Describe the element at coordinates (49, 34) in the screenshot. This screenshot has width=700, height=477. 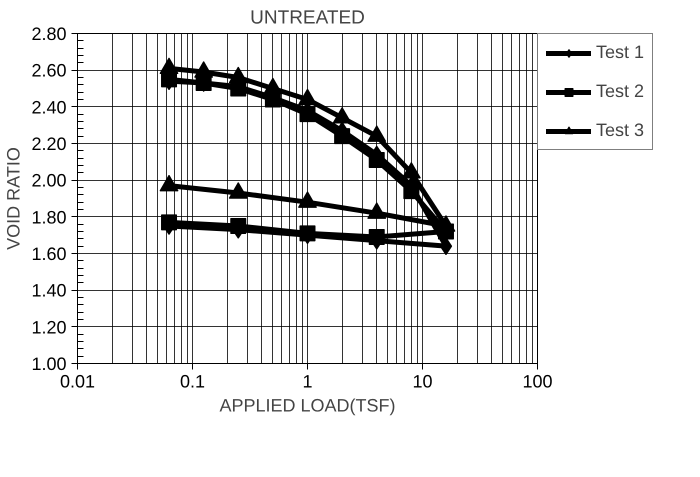
I see `y-tick-label: 2.80` at that location.